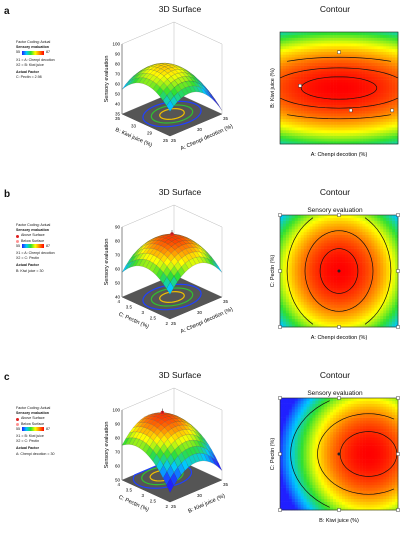 This screenshot has width=405, height=550. I want to click on surface-cell, so click(170, 485).